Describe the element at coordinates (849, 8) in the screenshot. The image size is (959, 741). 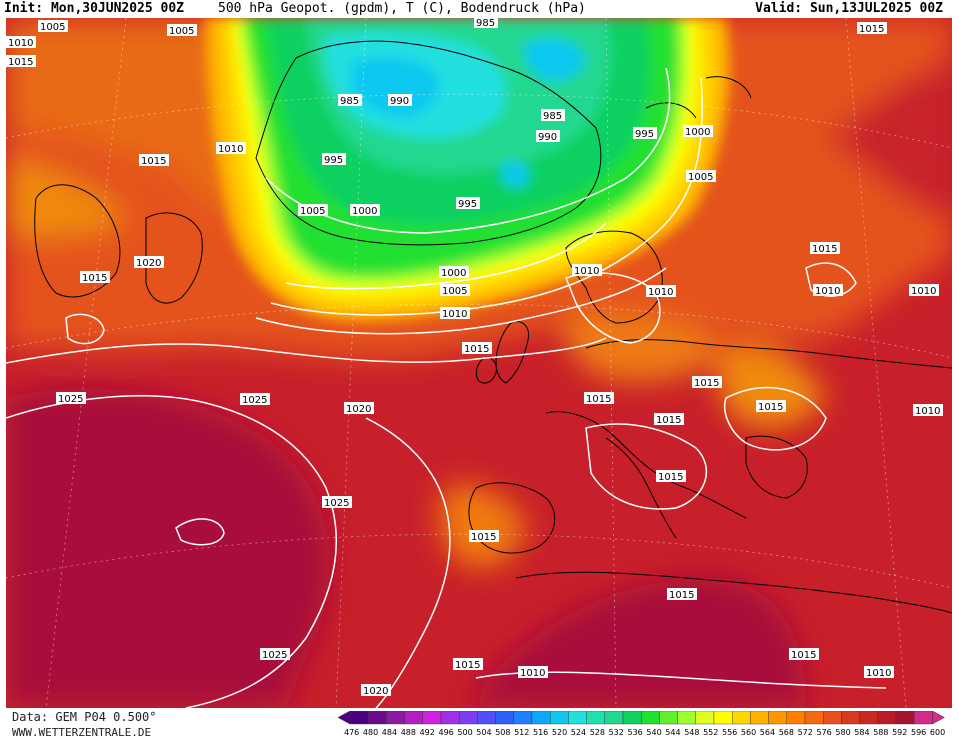
I see `valid-time: Valid: Sun,13JUL2025 00Z` at that location.